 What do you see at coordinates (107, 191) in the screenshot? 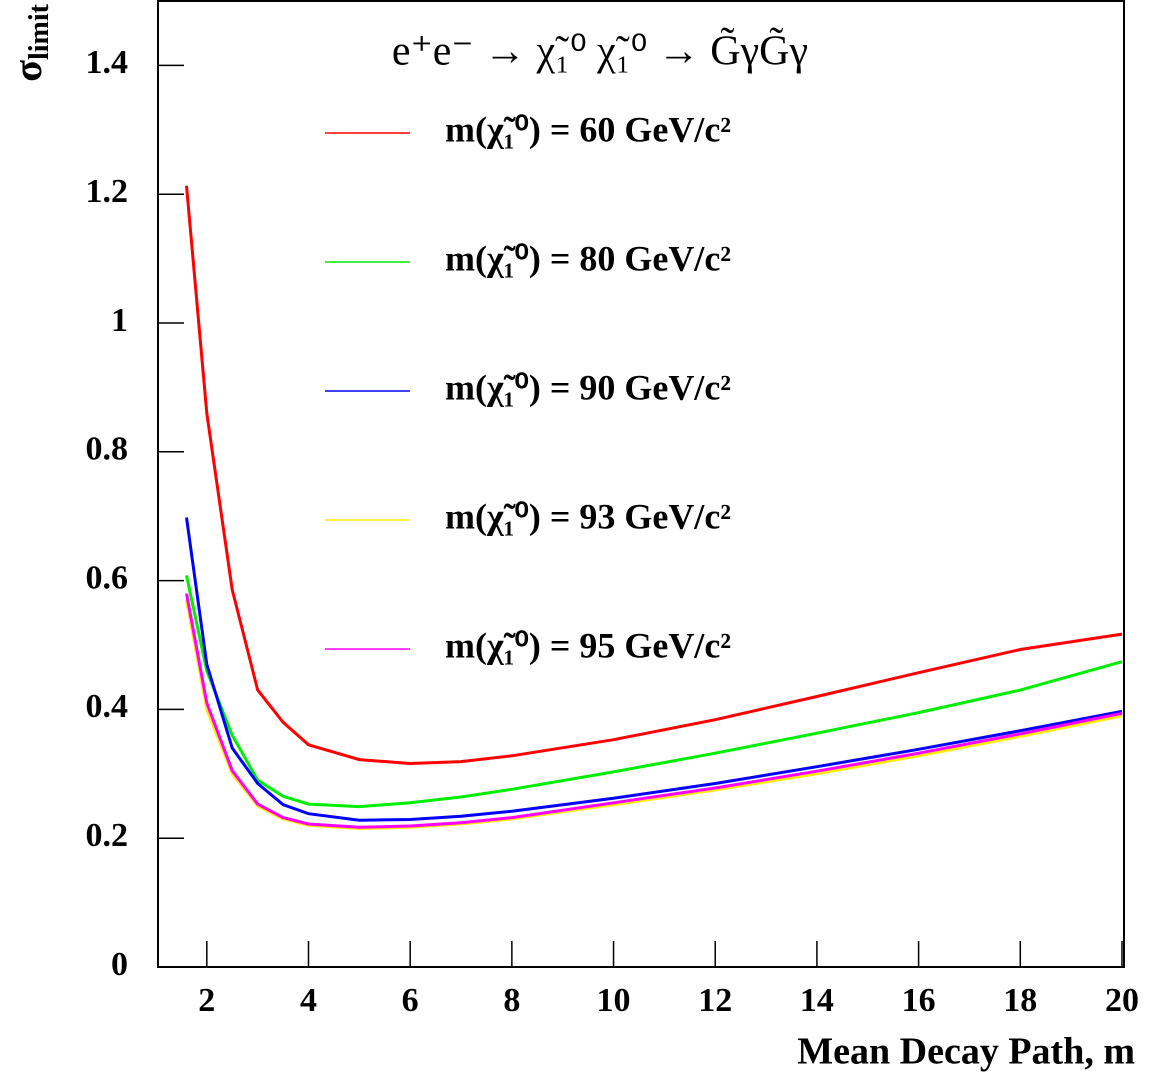
I see `y-tick-label: 1.2` at bounding box center [107, 191].